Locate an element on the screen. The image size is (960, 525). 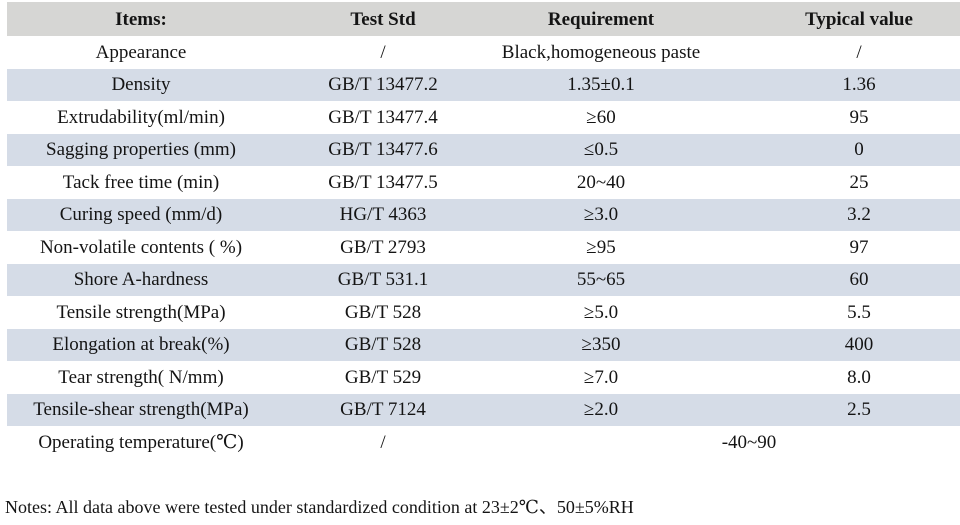
table-row: Tear strength( N/mm) GB/T 529 ≥7.0 8.0 is located at coordinates (483, 377).